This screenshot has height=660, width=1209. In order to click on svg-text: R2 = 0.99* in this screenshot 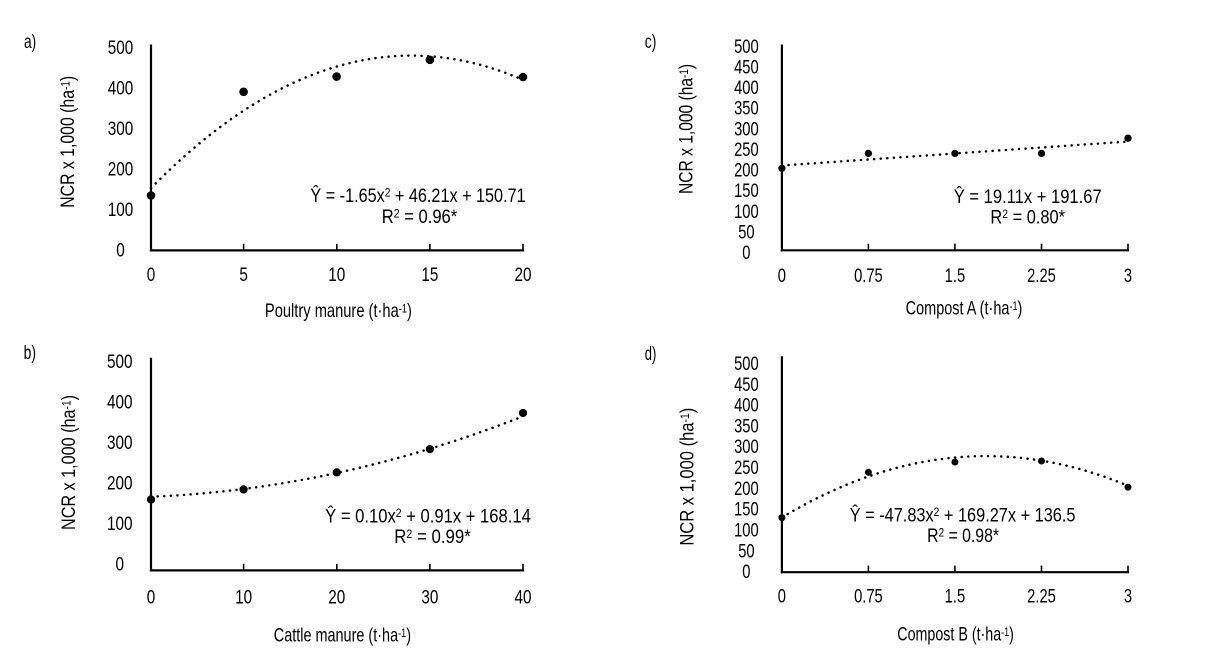, I will do `click(432, 536)`.